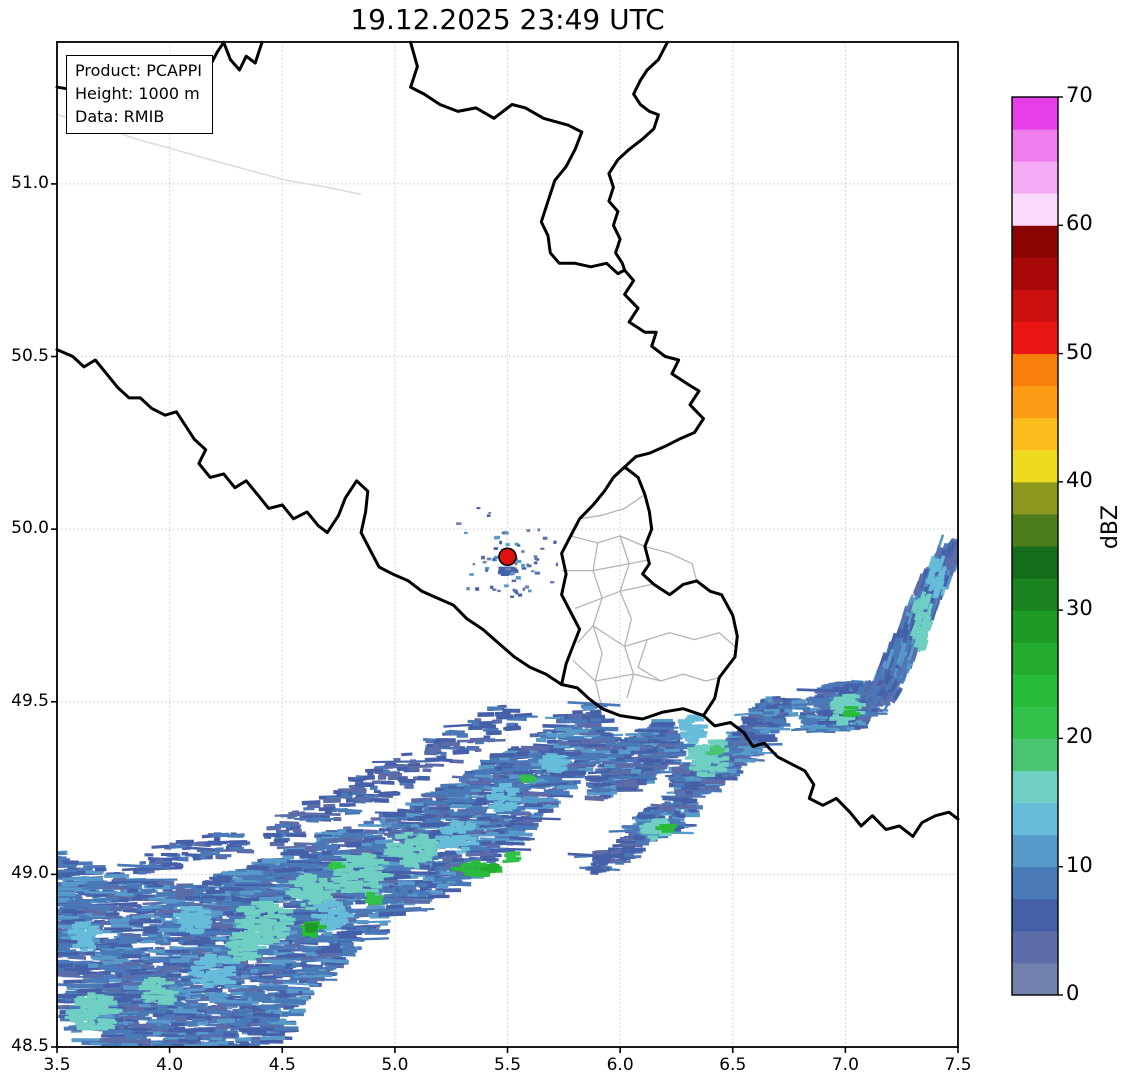 This screenshot has width=1145, height=1084. Describe the element at coordinates (606, 856) in the screenshot. I see `echo-region-small-echo-strand` at that location.